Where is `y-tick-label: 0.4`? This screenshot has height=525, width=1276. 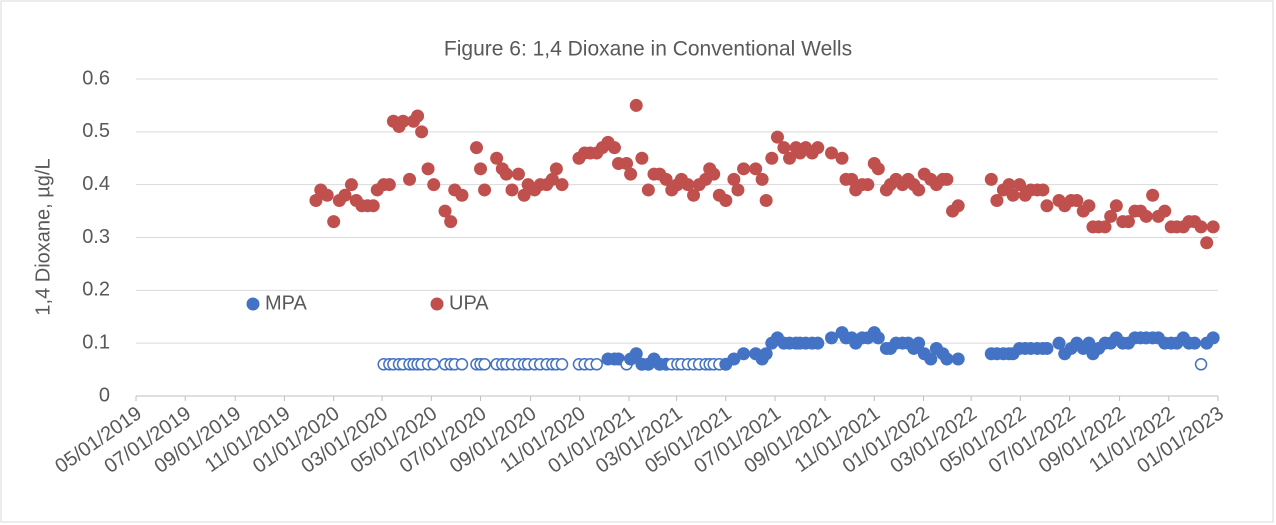
y-tick-label: 0.4 is located at coordinates (96, 184).